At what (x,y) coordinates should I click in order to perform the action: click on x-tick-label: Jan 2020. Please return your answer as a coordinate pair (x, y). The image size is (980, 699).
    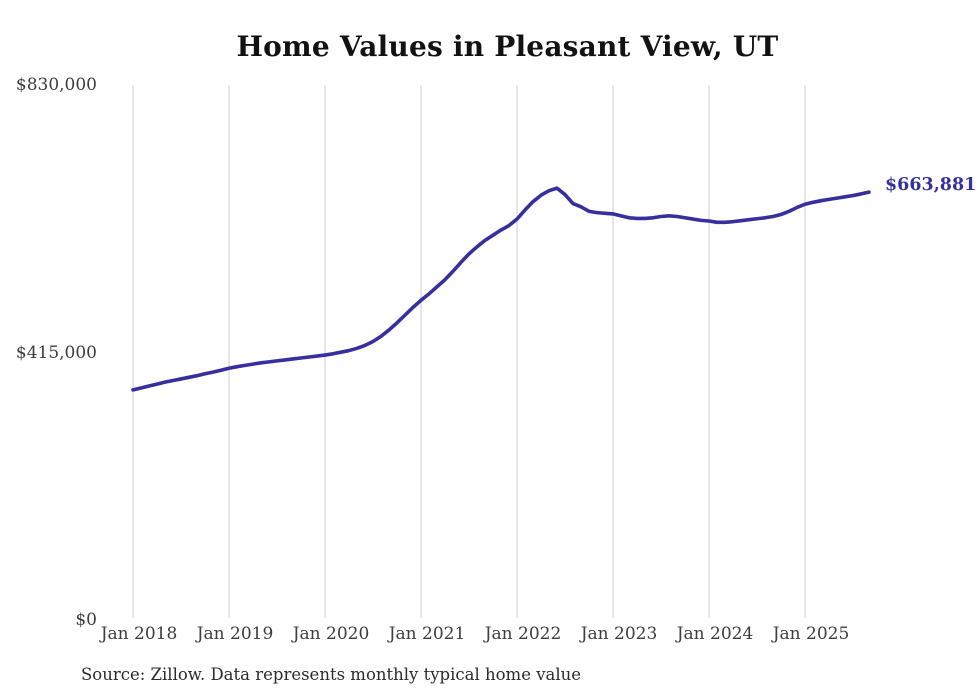
    Looking at the image, I should click on (331, 634).